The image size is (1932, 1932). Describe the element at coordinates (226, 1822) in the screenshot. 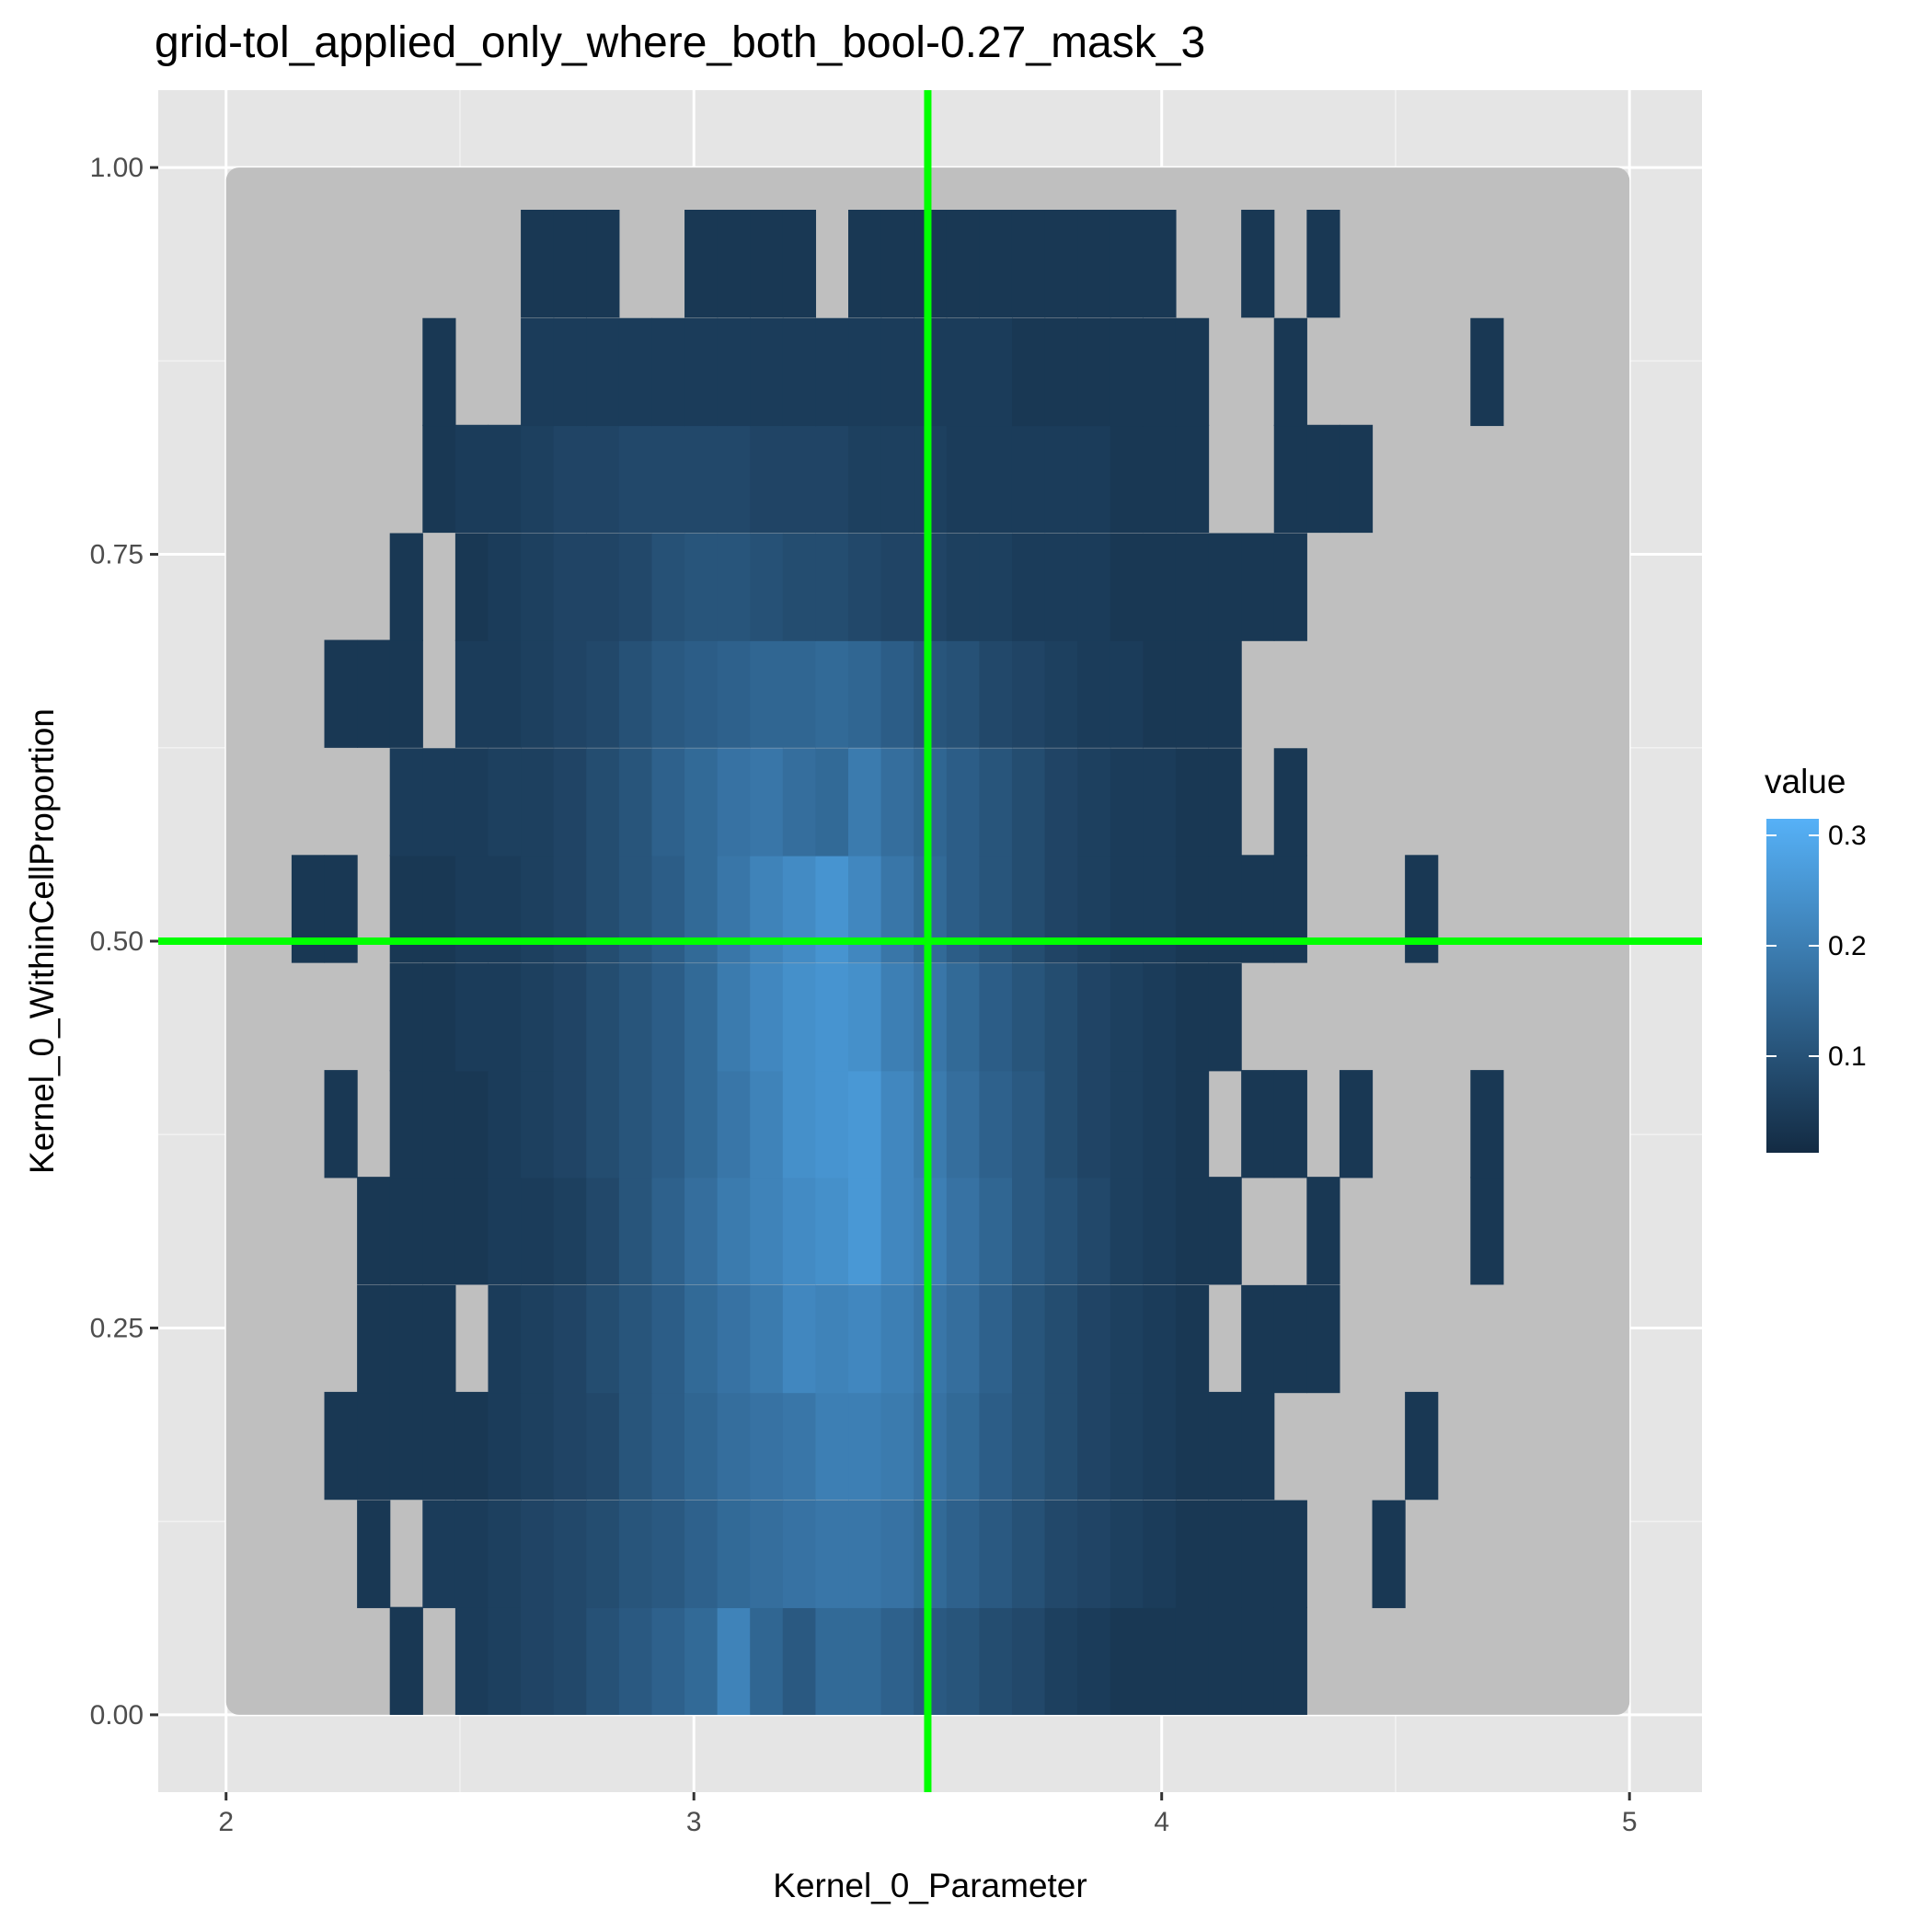

I see `x-tick-label: 2` at that location.